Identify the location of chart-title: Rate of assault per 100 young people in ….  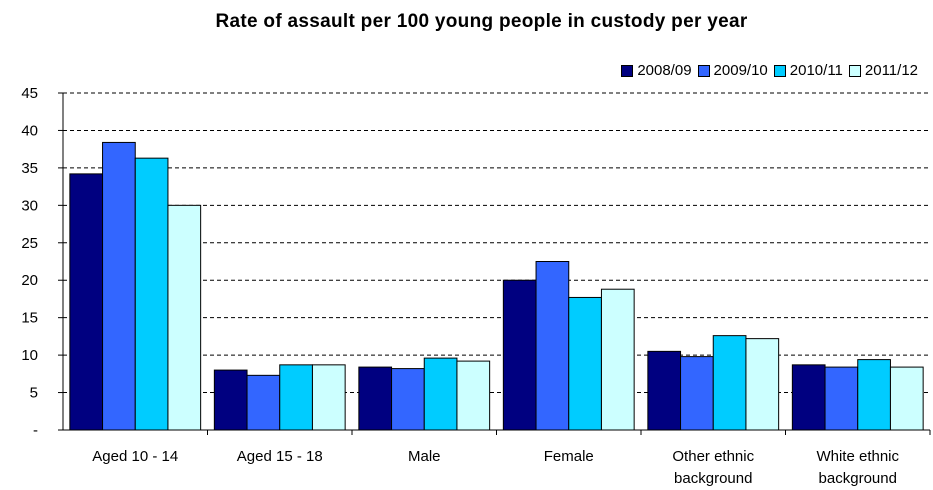
(481, 21).